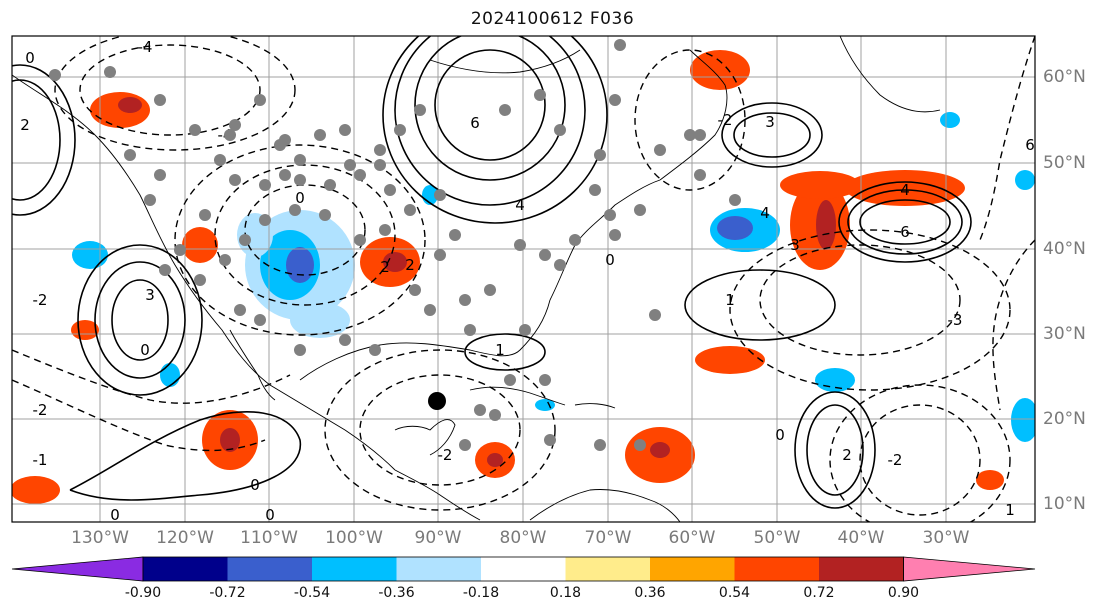  Describe the element at coordinates (523, 569) in the screenshot. I see `colorbar` at that location.